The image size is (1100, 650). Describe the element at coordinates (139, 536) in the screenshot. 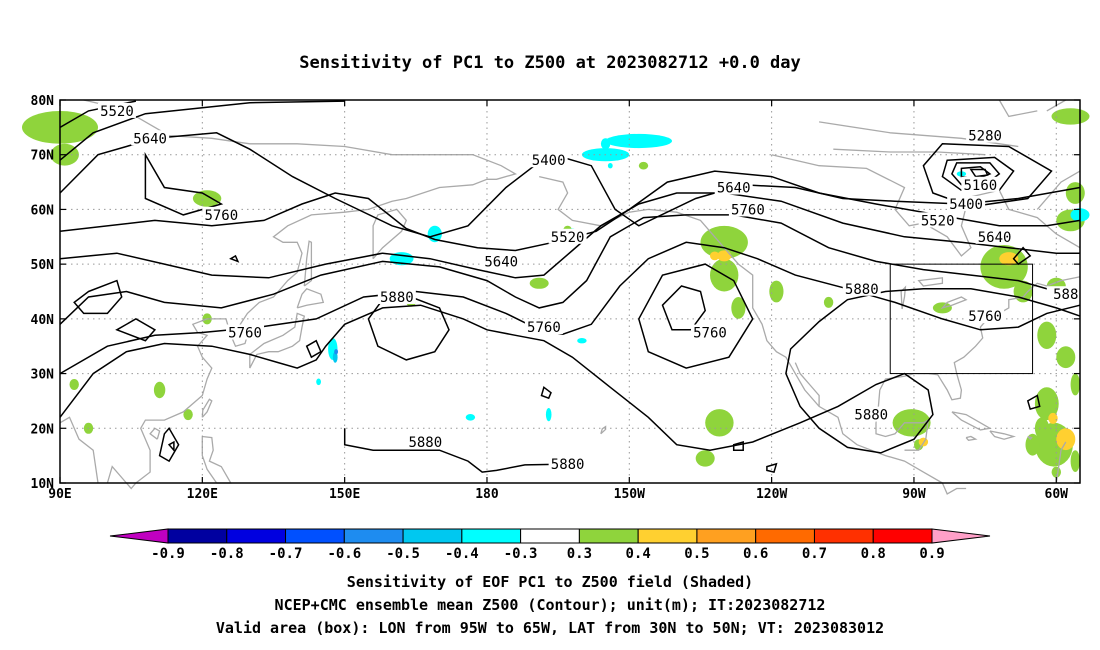

I see `colorbar-left-triangle` at that location.